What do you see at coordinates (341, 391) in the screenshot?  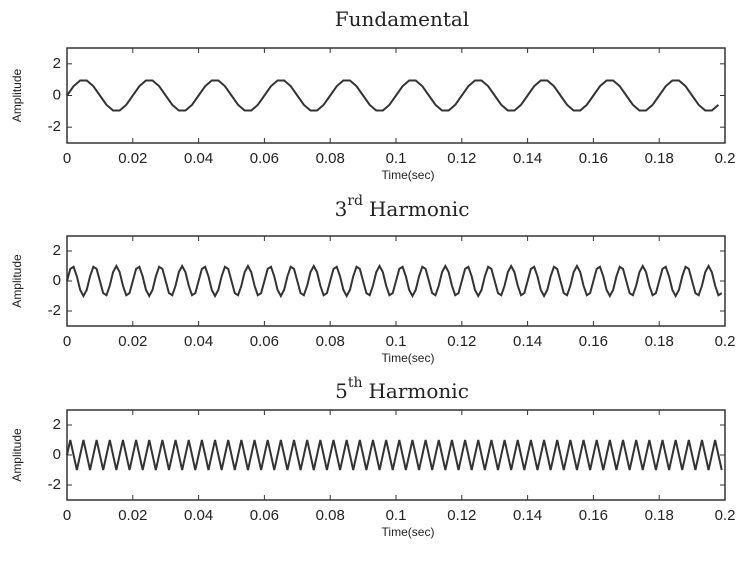 I see `title-text: 5` at bounding box center [341, 391].